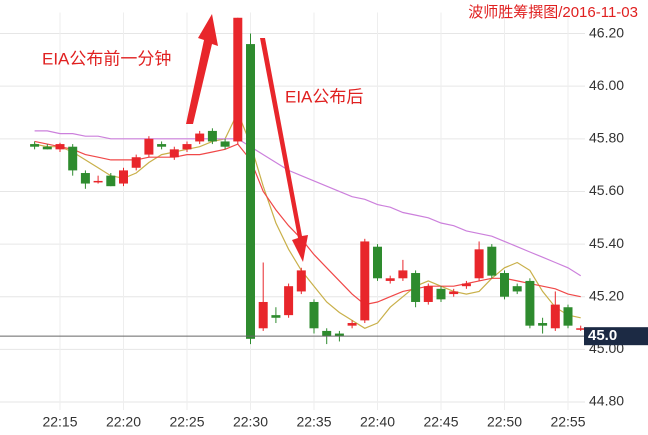  I want to click on x-tick-label: 22:20, so click(123, 422).